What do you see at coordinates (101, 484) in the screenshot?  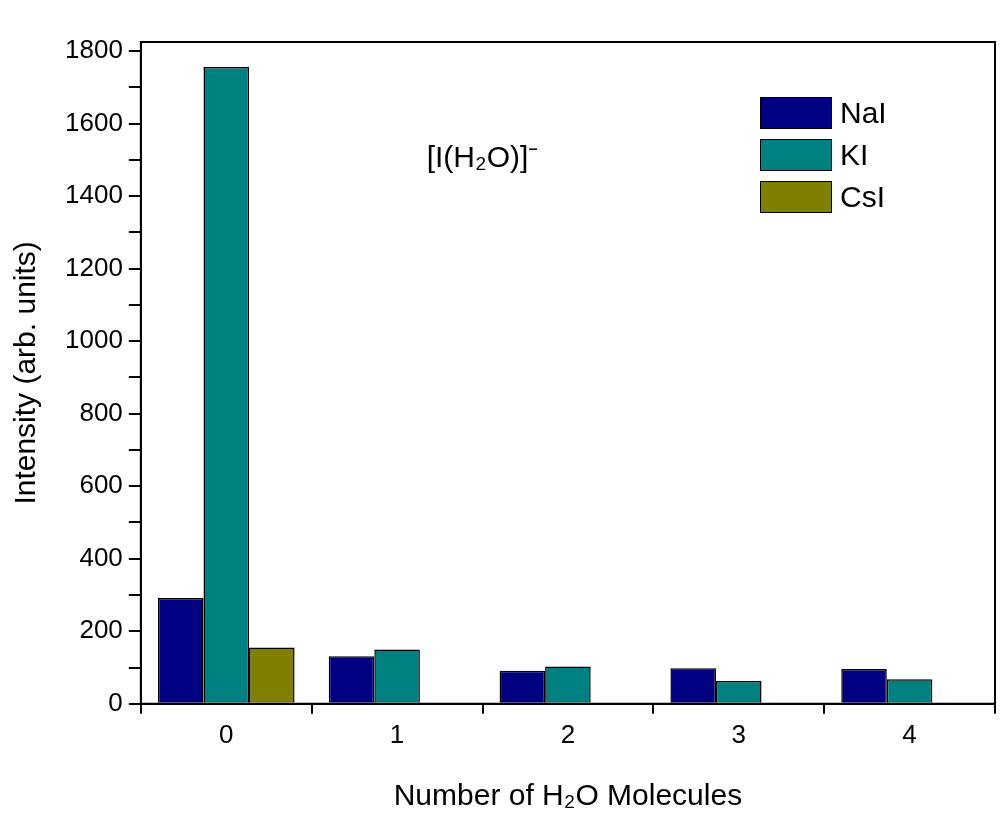 I see `y-tick-label: 600` at bounding box center [101, 484].